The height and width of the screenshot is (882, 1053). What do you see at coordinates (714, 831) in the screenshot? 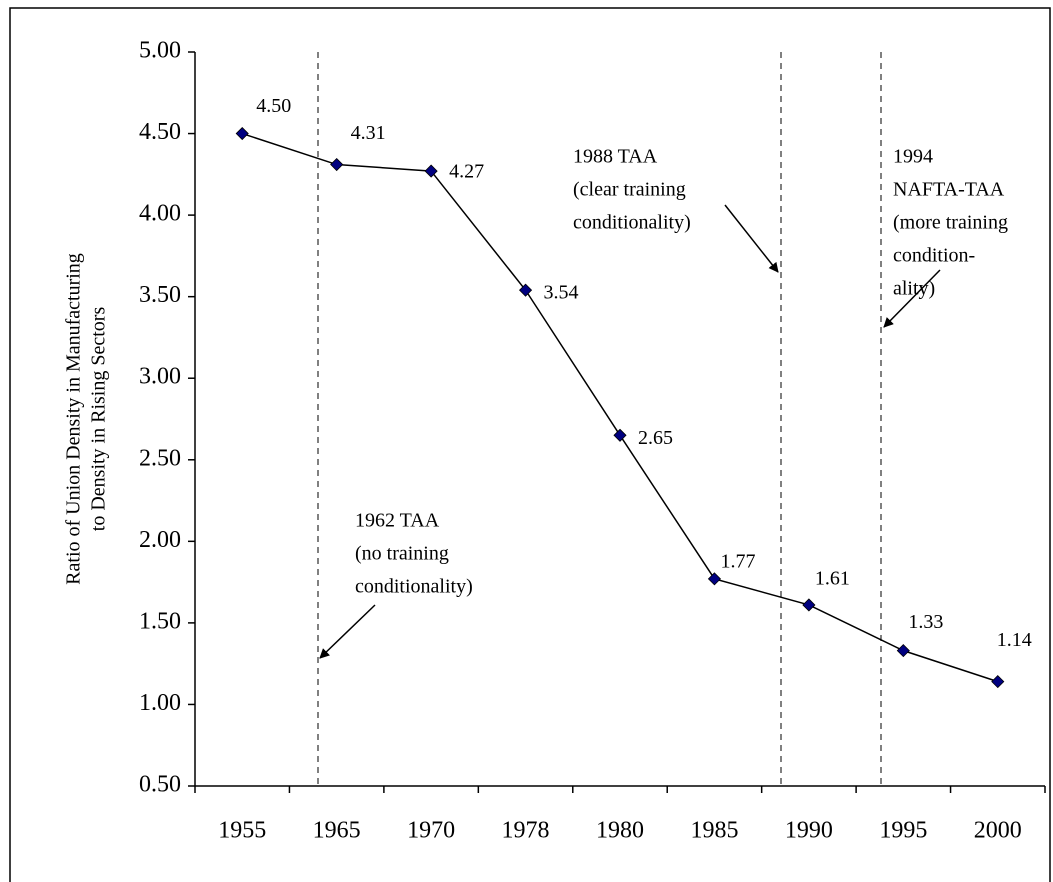
I see `x-tick-label: 1985` at bounding box center [714, 831].